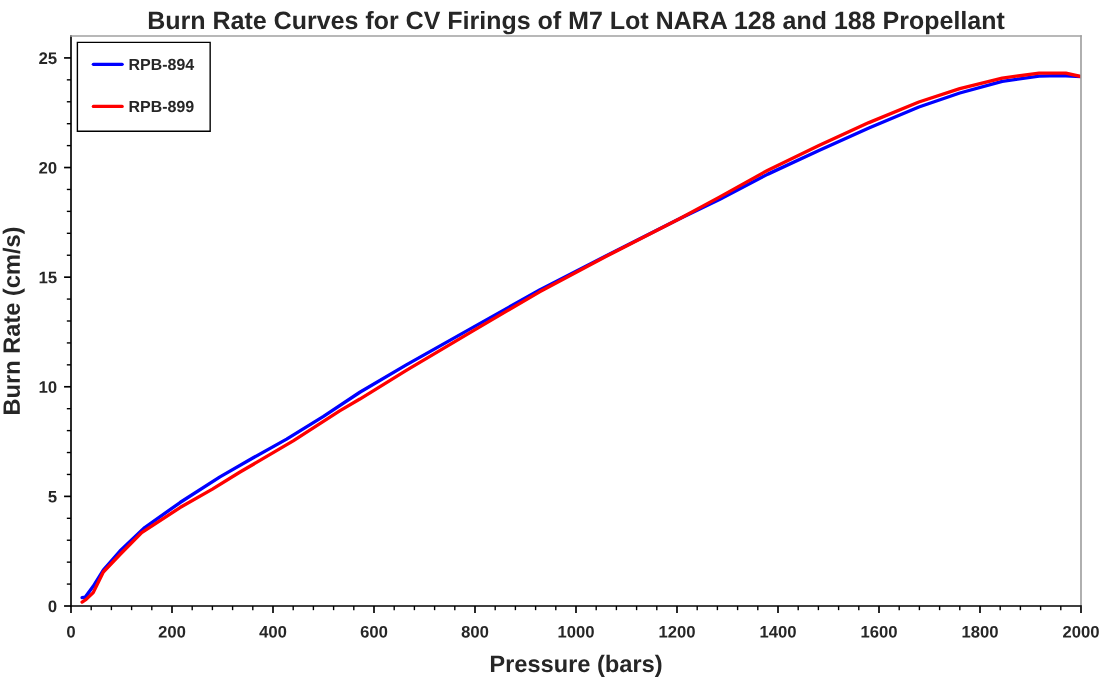 This screenshot has height=679, width=1103. What do you see at coordinates (879, 631) in the screenshot?
I see `x-tick-label: 1600` at bounding box center [879, 631].